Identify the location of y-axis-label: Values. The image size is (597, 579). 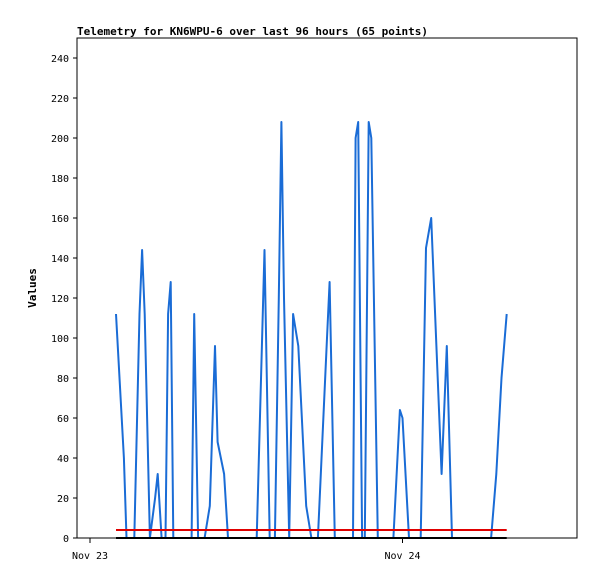
(32, 288).